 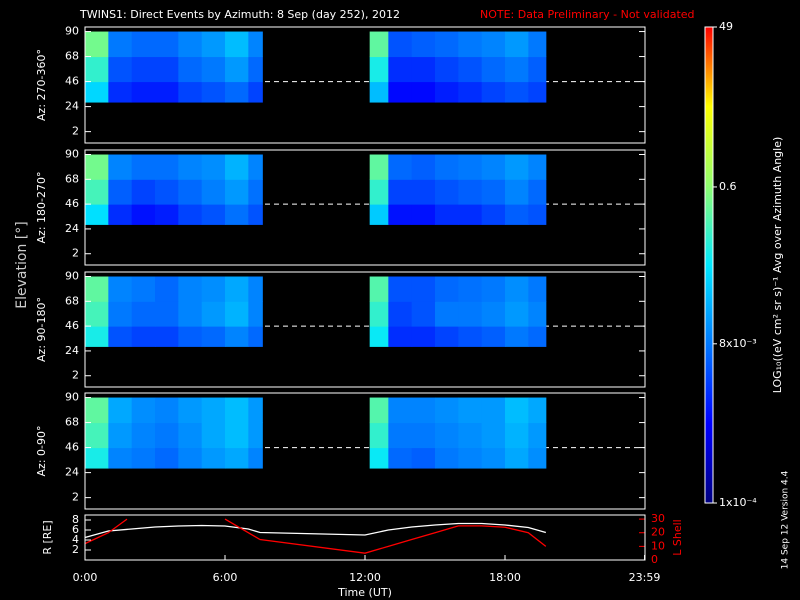 What do you see at coordinates (22, 264) in the screenshot?
I see `y-axis-label: Elevation [°]` at bounding box center [22, 264].